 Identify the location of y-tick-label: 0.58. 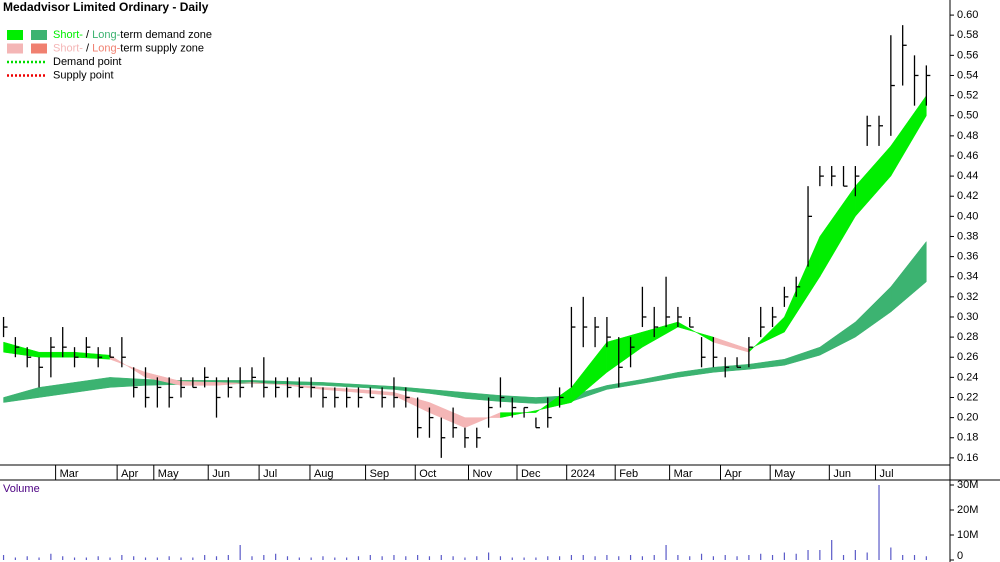
(967, 35).